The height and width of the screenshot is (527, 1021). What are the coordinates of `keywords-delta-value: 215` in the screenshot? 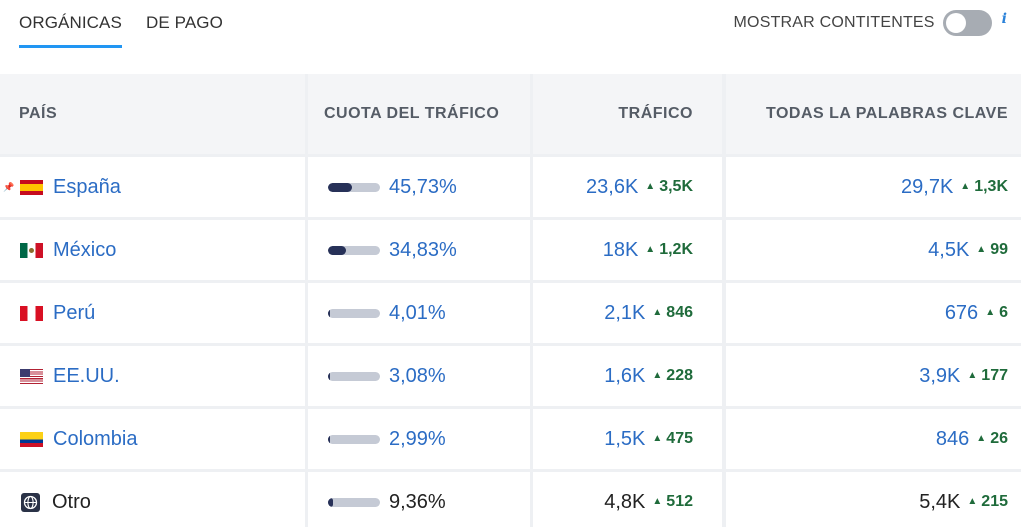 It's located at (994, 501).